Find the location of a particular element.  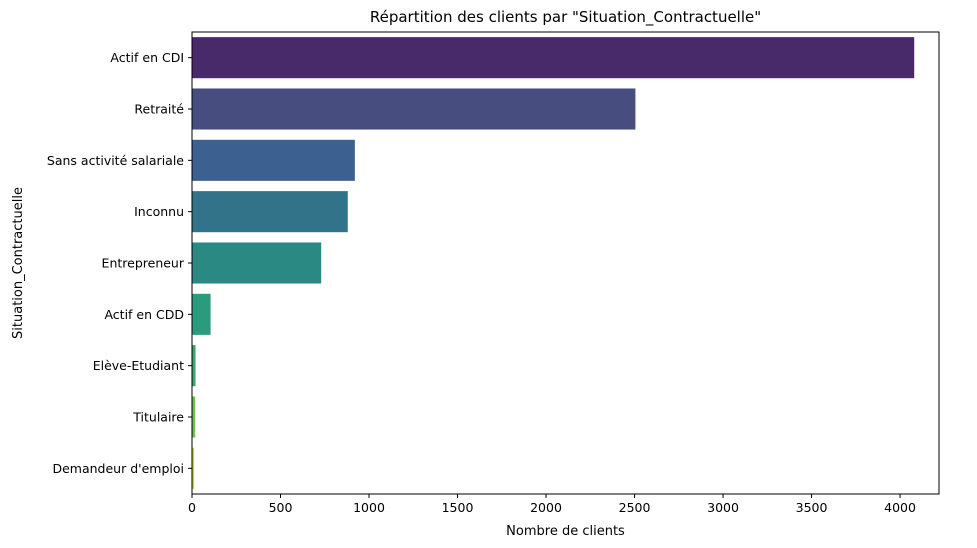

bar-actif-en-cdi is located at coordinates (553, 58).